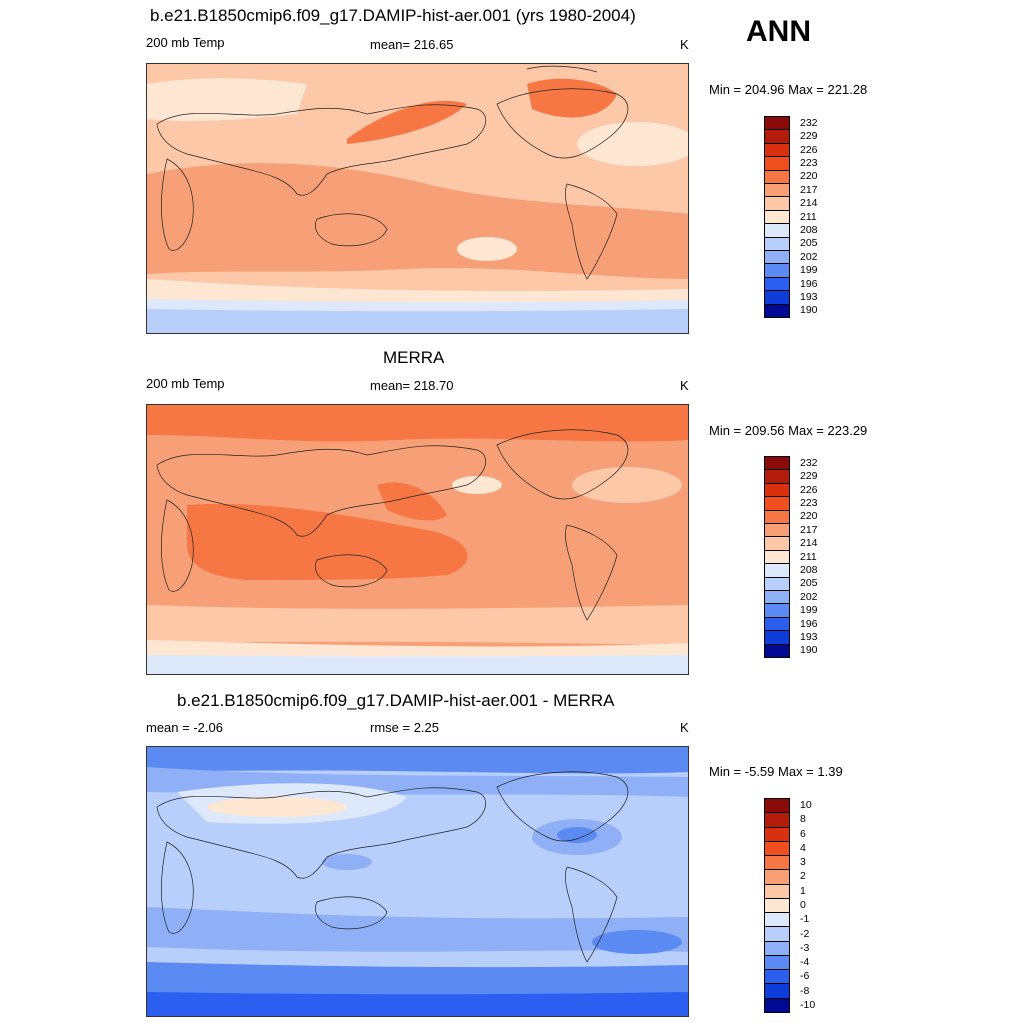  What do you see at coordinates (684, 385) in the screenshot?
I see `panel2-units-label: K` at bounding box center [684, 385].